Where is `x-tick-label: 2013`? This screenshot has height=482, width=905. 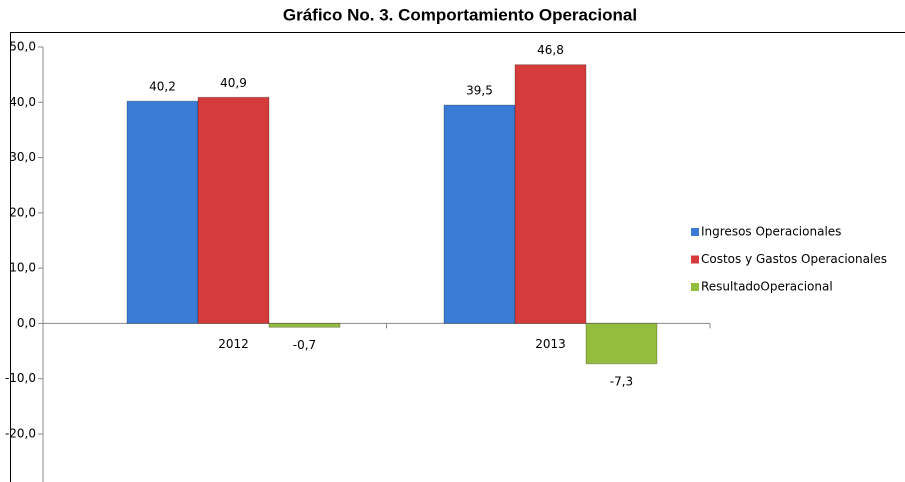 x-tick-label: 2013 is located at coordinates (550, 344).